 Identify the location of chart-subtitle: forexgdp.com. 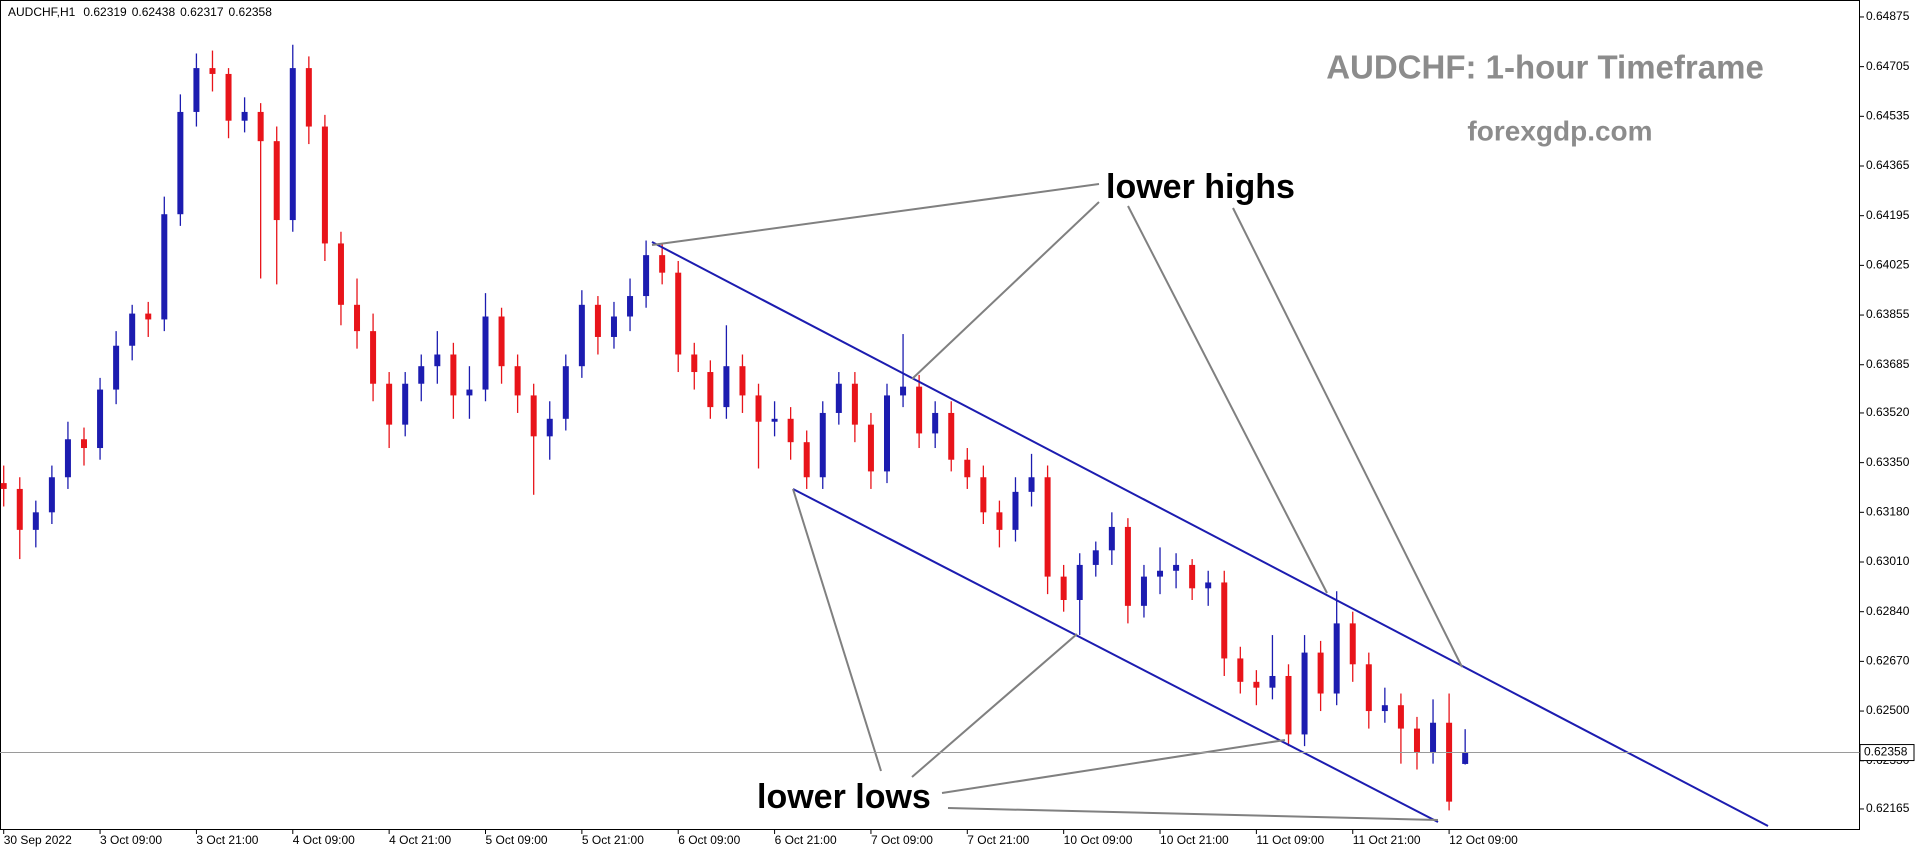
(1559, 130).